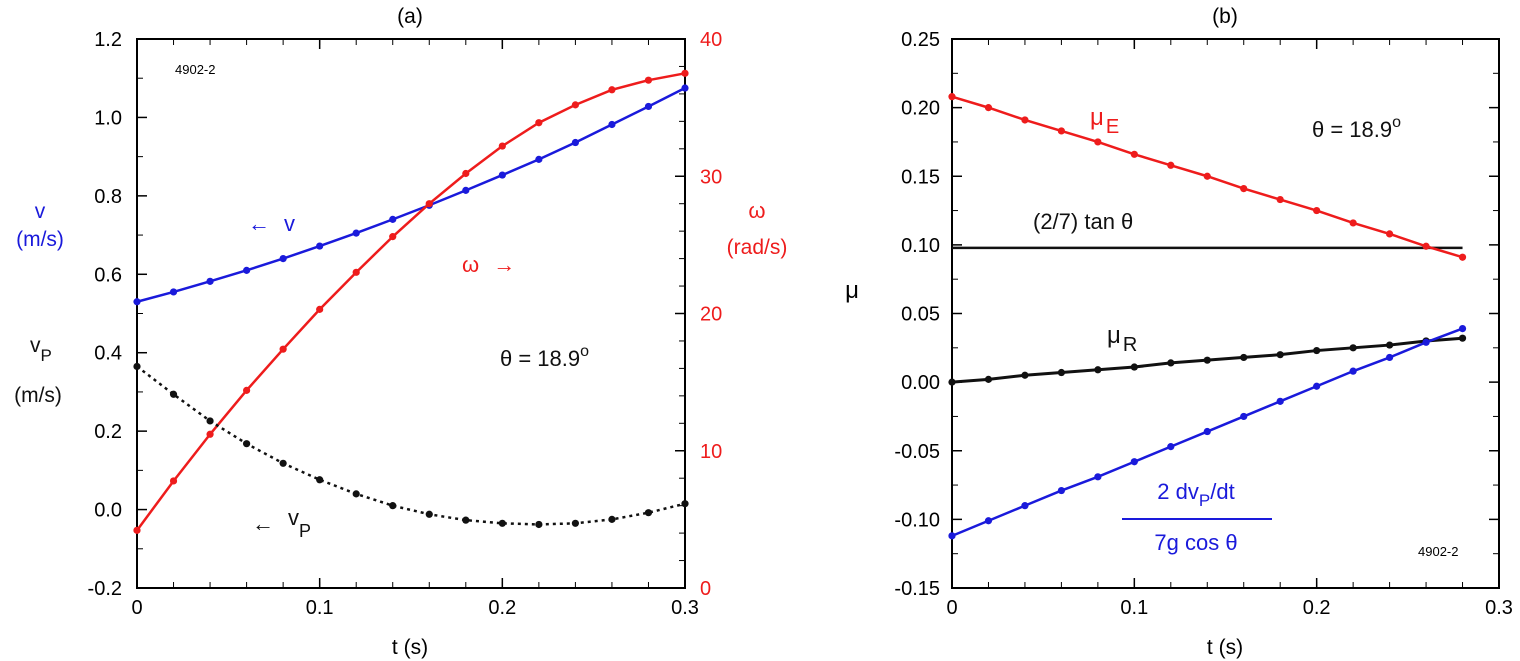  Describe the element at coordinates (1438, 551) in the screenshot. I see `panel-b-id-label: 4902-2` at that location.